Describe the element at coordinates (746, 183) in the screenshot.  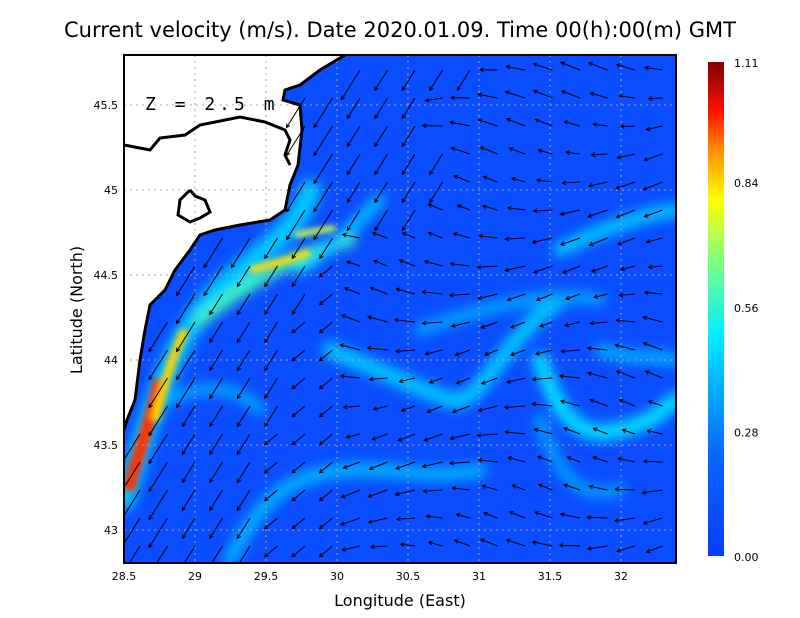
I see `colorbar-tick-label: 0.84` at that location.